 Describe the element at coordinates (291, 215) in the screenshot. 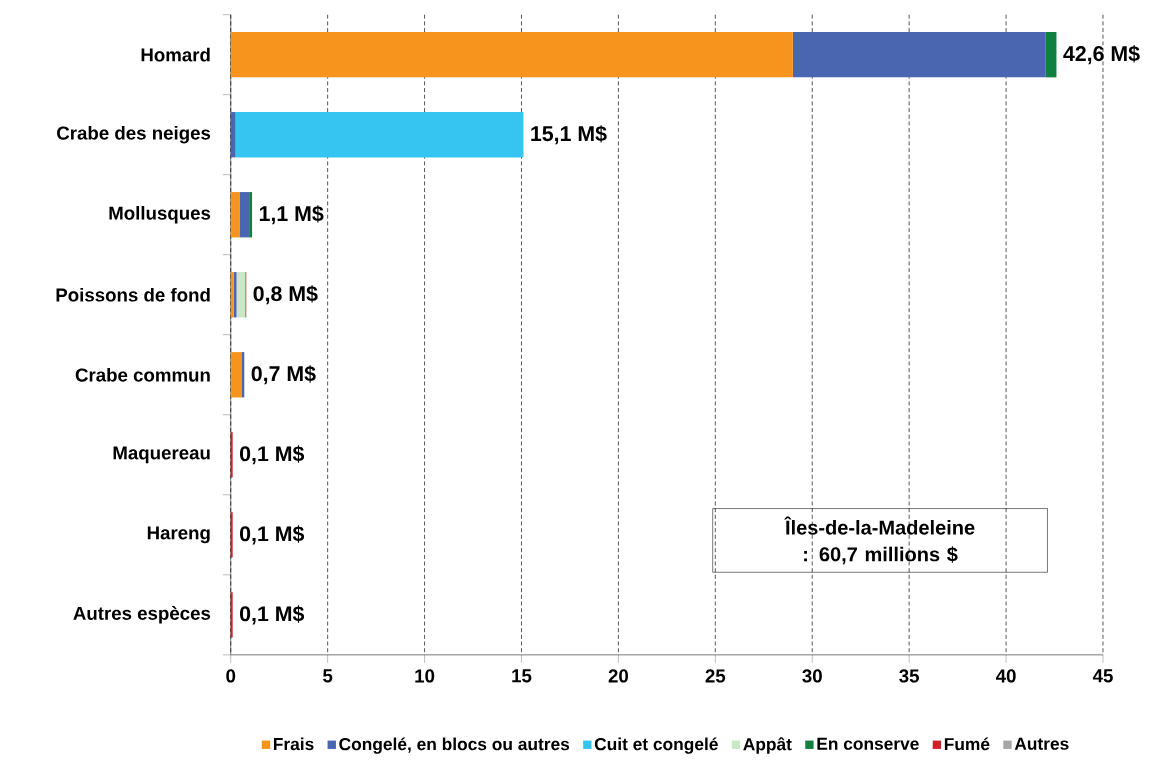

I see `total-label: 1,1 M$` at that location.